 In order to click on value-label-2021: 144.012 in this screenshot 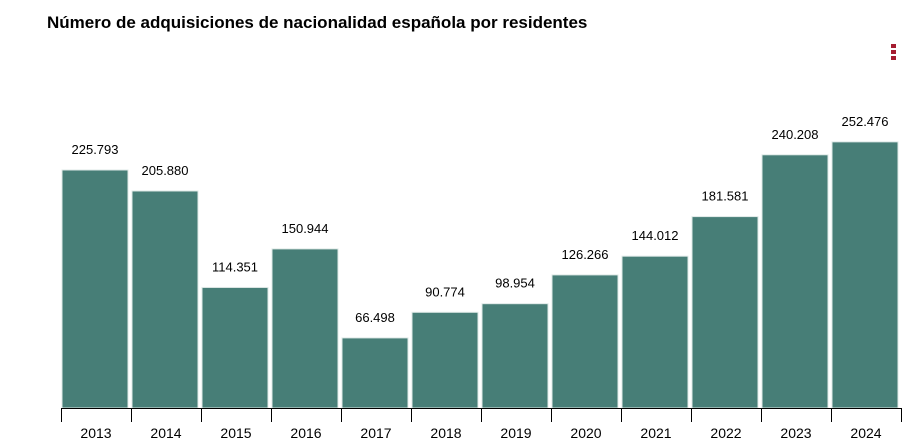, I will do `click(655, 235)`.